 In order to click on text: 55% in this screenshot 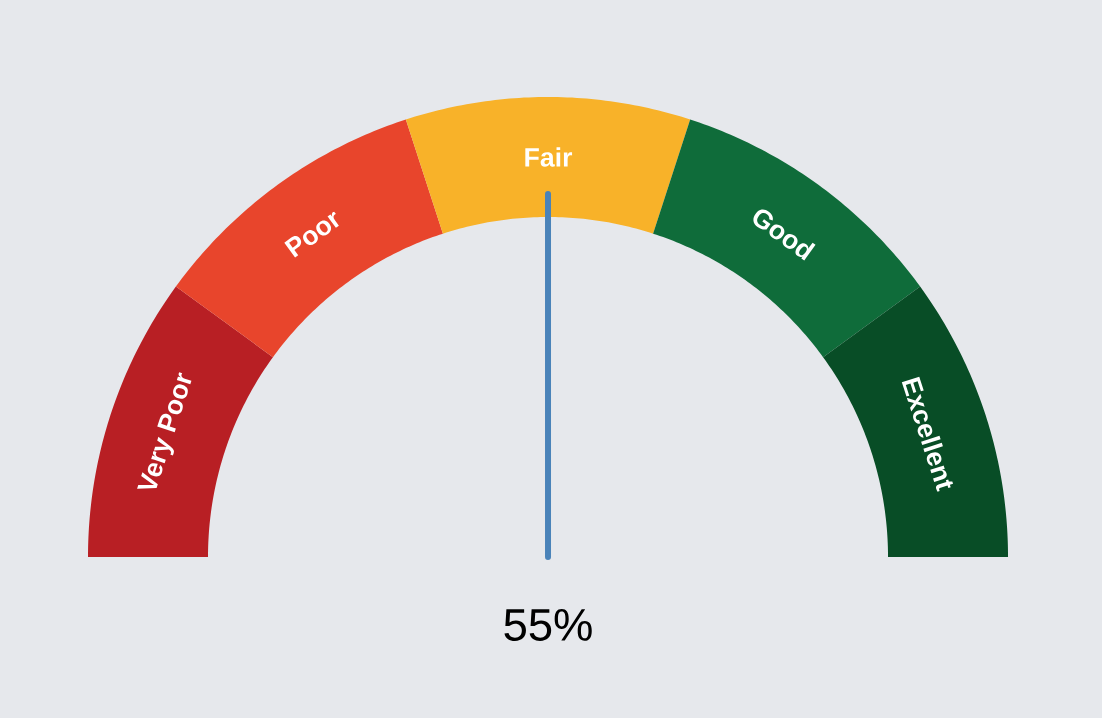, I will do `click(548, 625)`.